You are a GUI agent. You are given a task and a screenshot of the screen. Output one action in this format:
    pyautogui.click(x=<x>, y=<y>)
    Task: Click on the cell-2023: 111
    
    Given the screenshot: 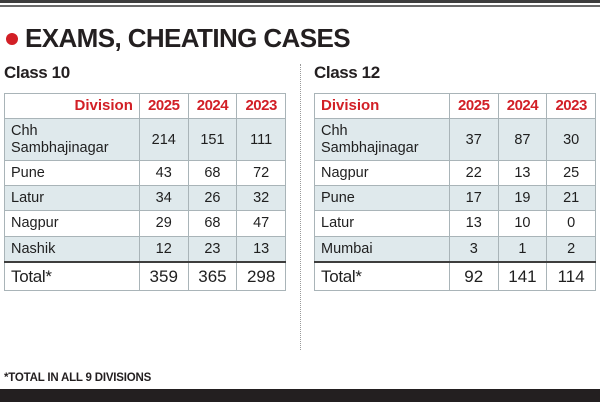 What is the action you would take?
    pyautogui.click(x=261, y=139)
    